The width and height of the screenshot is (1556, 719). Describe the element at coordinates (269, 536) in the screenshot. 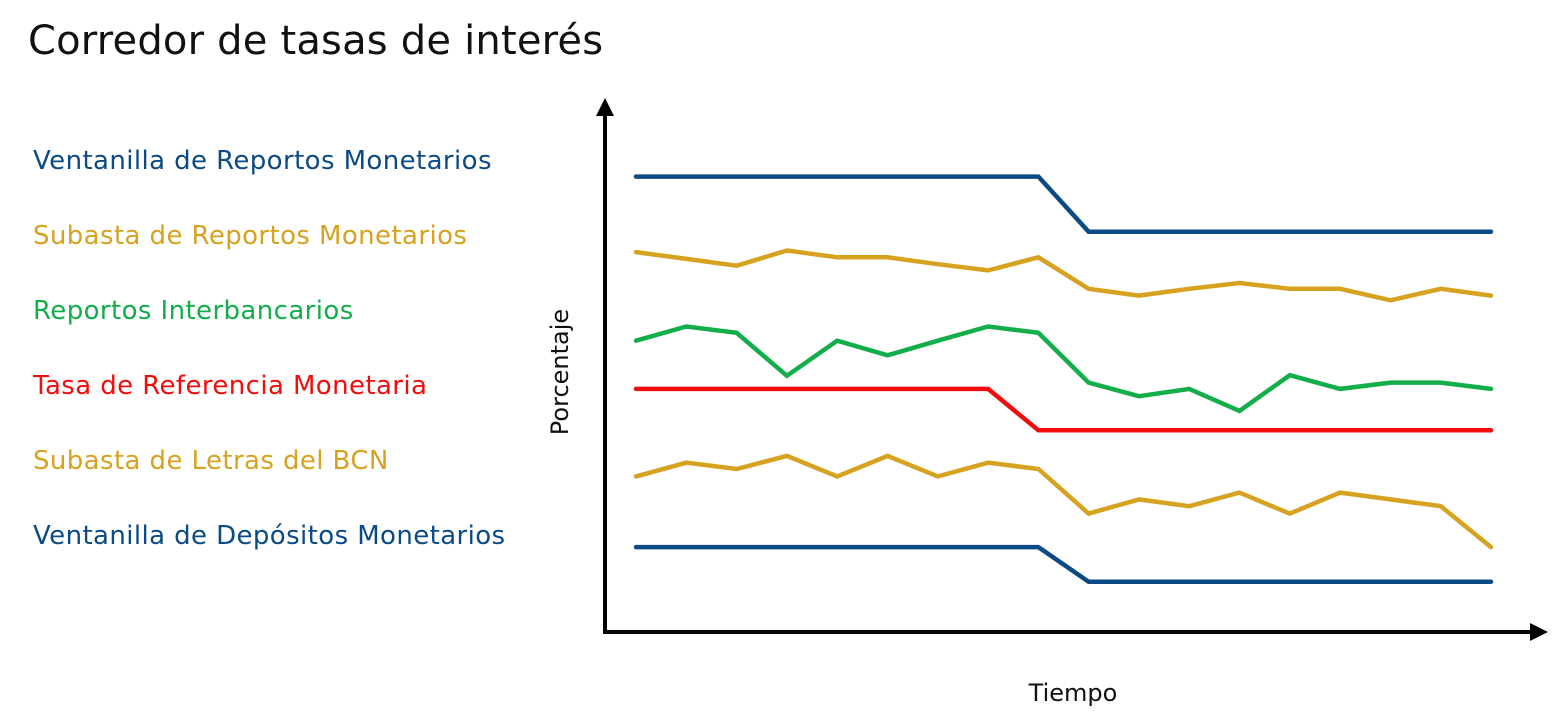

I see `legend-item-ventanilla-depositos: Ventanilla de Depósitos Monetarios` at that location.